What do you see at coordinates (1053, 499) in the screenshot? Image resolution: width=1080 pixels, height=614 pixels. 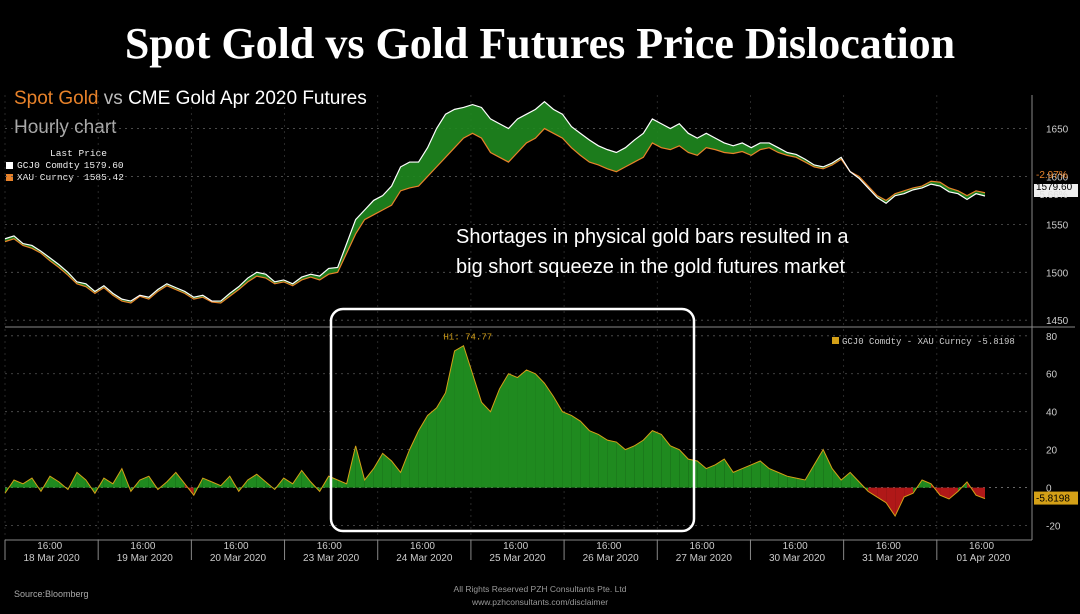 I see `spread-last-value: -5.8198` at bounding box center [1053, 499].